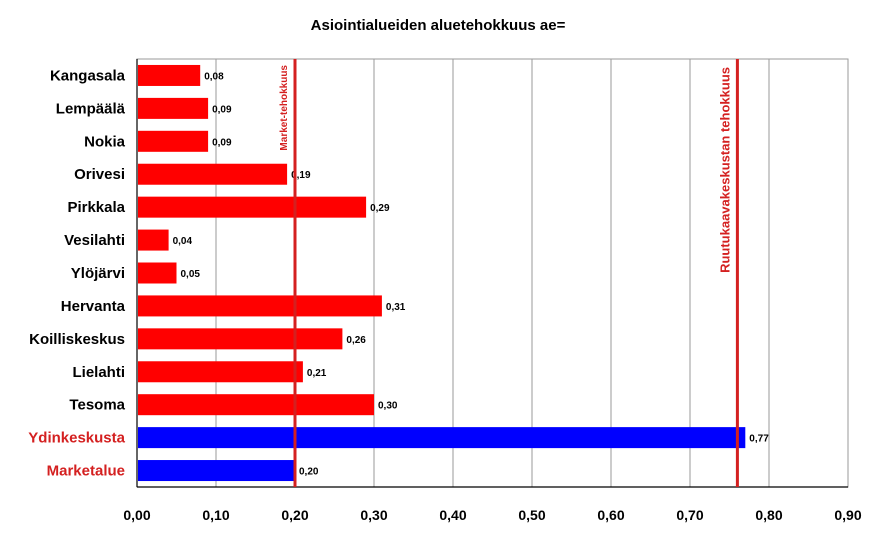  What do you see at coordinates (396, 307) in the screenshot?
I see `data-label: 0,31` at bounding box center [396, 307].